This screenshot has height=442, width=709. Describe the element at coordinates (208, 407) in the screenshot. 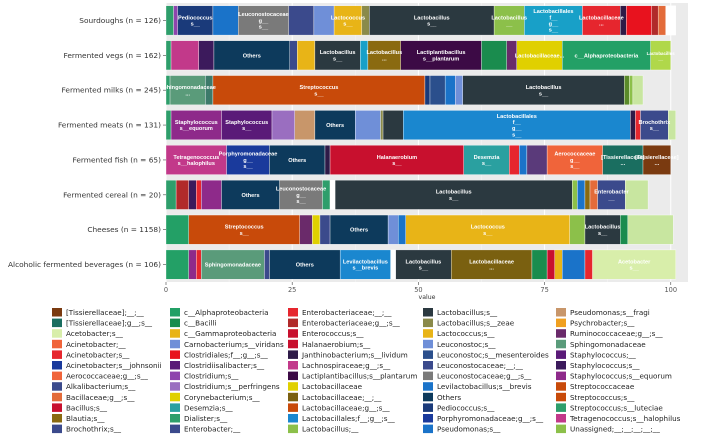

I see `legend-label: Desemzia;s__` at that location.